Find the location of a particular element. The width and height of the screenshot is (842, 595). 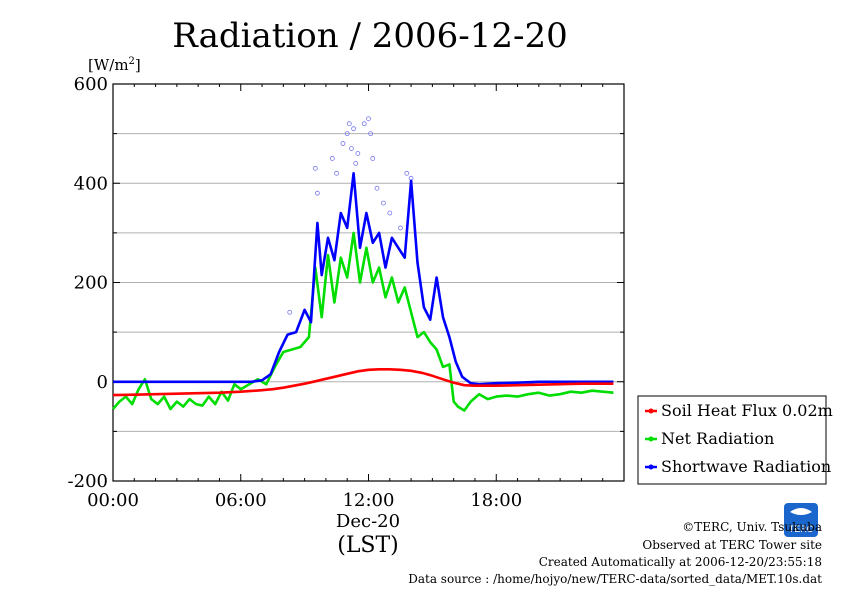

x-tick-label: 06:00 is located at coordinates (241, 500).